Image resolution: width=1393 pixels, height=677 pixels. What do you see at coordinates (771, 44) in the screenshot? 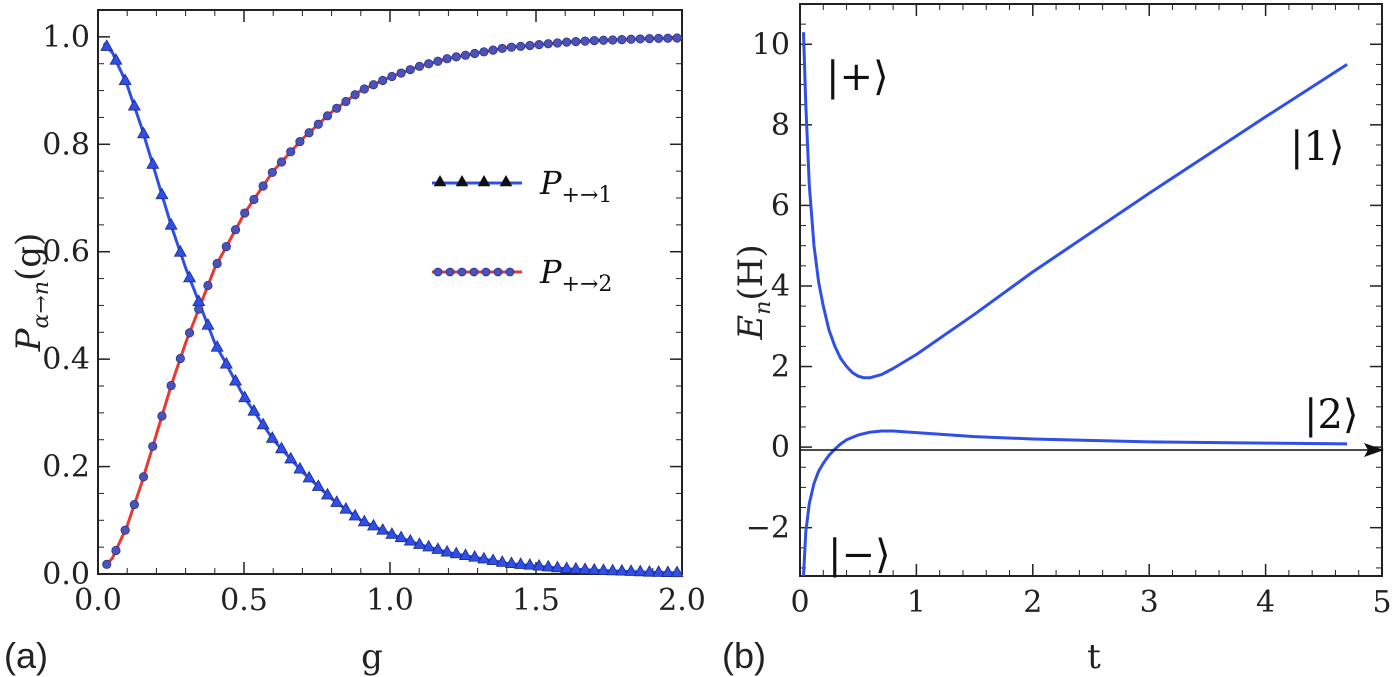
I see `chart-b-ytick-label: 10` at bounding box center [771, 44].